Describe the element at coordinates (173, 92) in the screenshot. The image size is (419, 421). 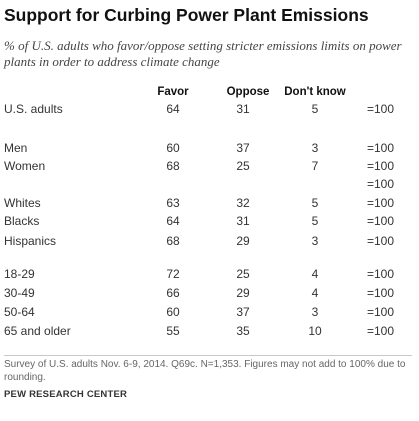
I see `column-header-favor: Favor` at that location.